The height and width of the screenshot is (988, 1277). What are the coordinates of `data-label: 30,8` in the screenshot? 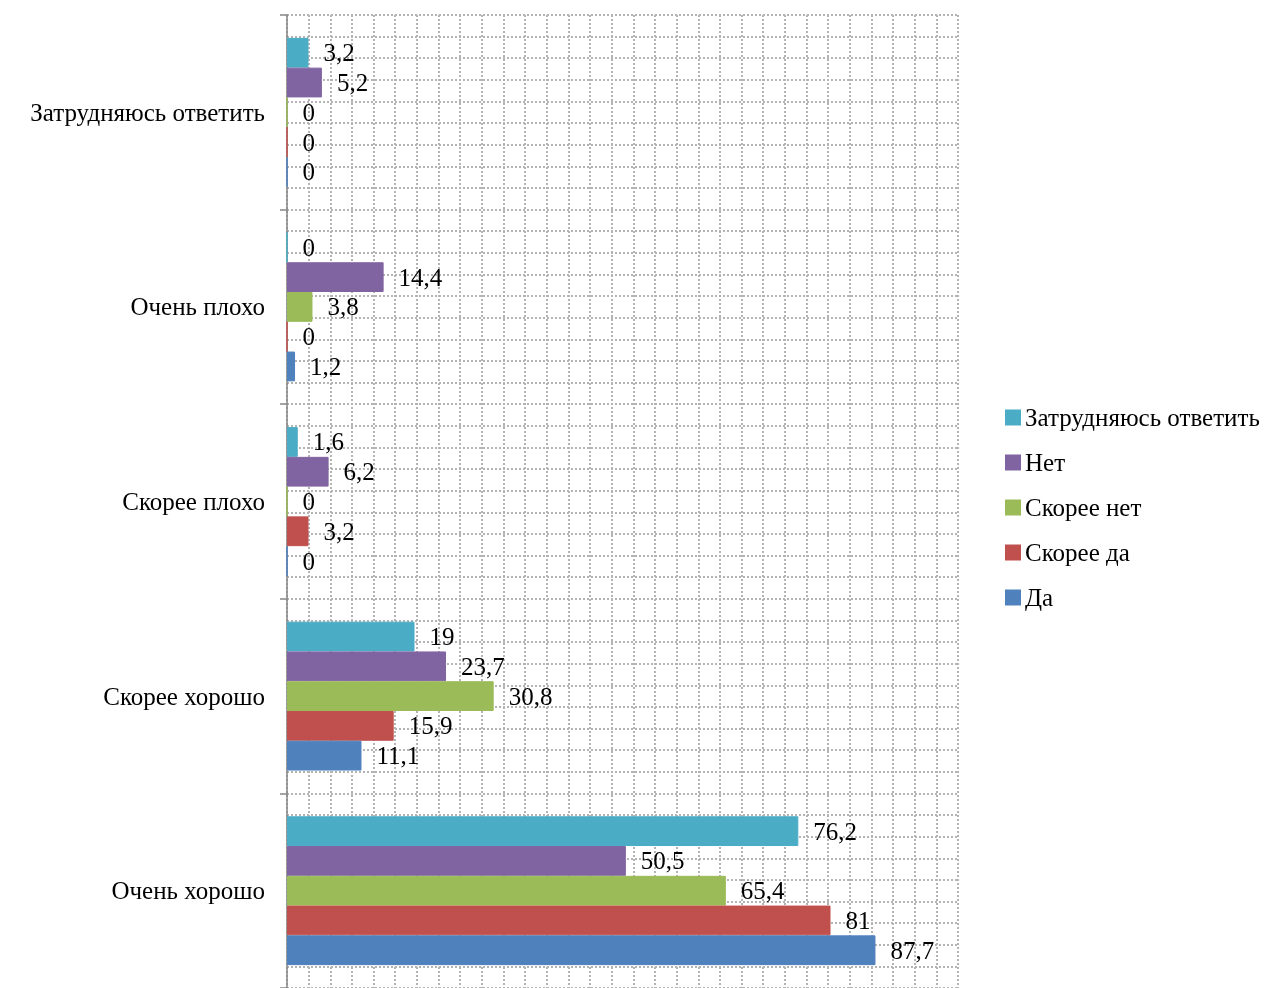 It's located at (530, 696).